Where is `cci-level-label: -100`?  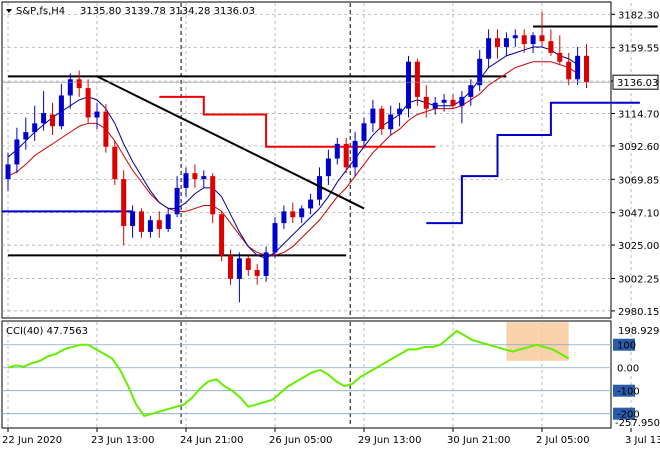
cci-level-label: -100 is located at coordinates (628, 392).